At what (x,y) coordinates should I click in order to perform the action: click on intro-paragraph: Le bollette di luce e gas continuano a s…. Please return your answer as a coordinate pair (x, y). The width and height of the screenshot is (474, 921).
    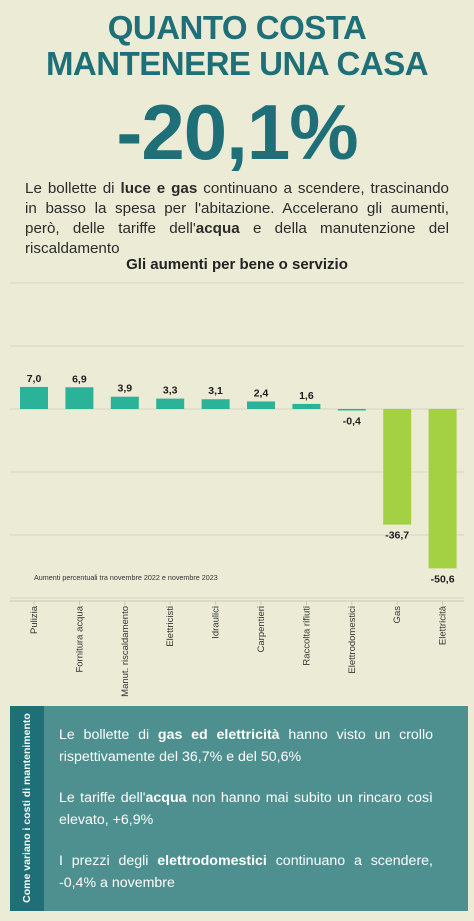
    Looking at the image, I should click on (237, 219).